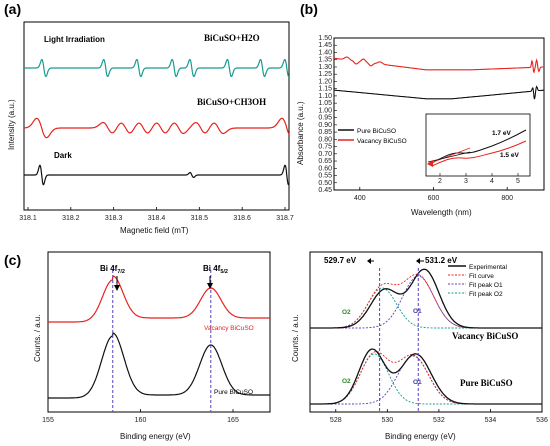 The width and height of the screenshot is (550, 446). What do you see at coordinates (325, 183) in the screenshot?
I see `y-tick-label: 0.50` at bounding box center [325, 183].